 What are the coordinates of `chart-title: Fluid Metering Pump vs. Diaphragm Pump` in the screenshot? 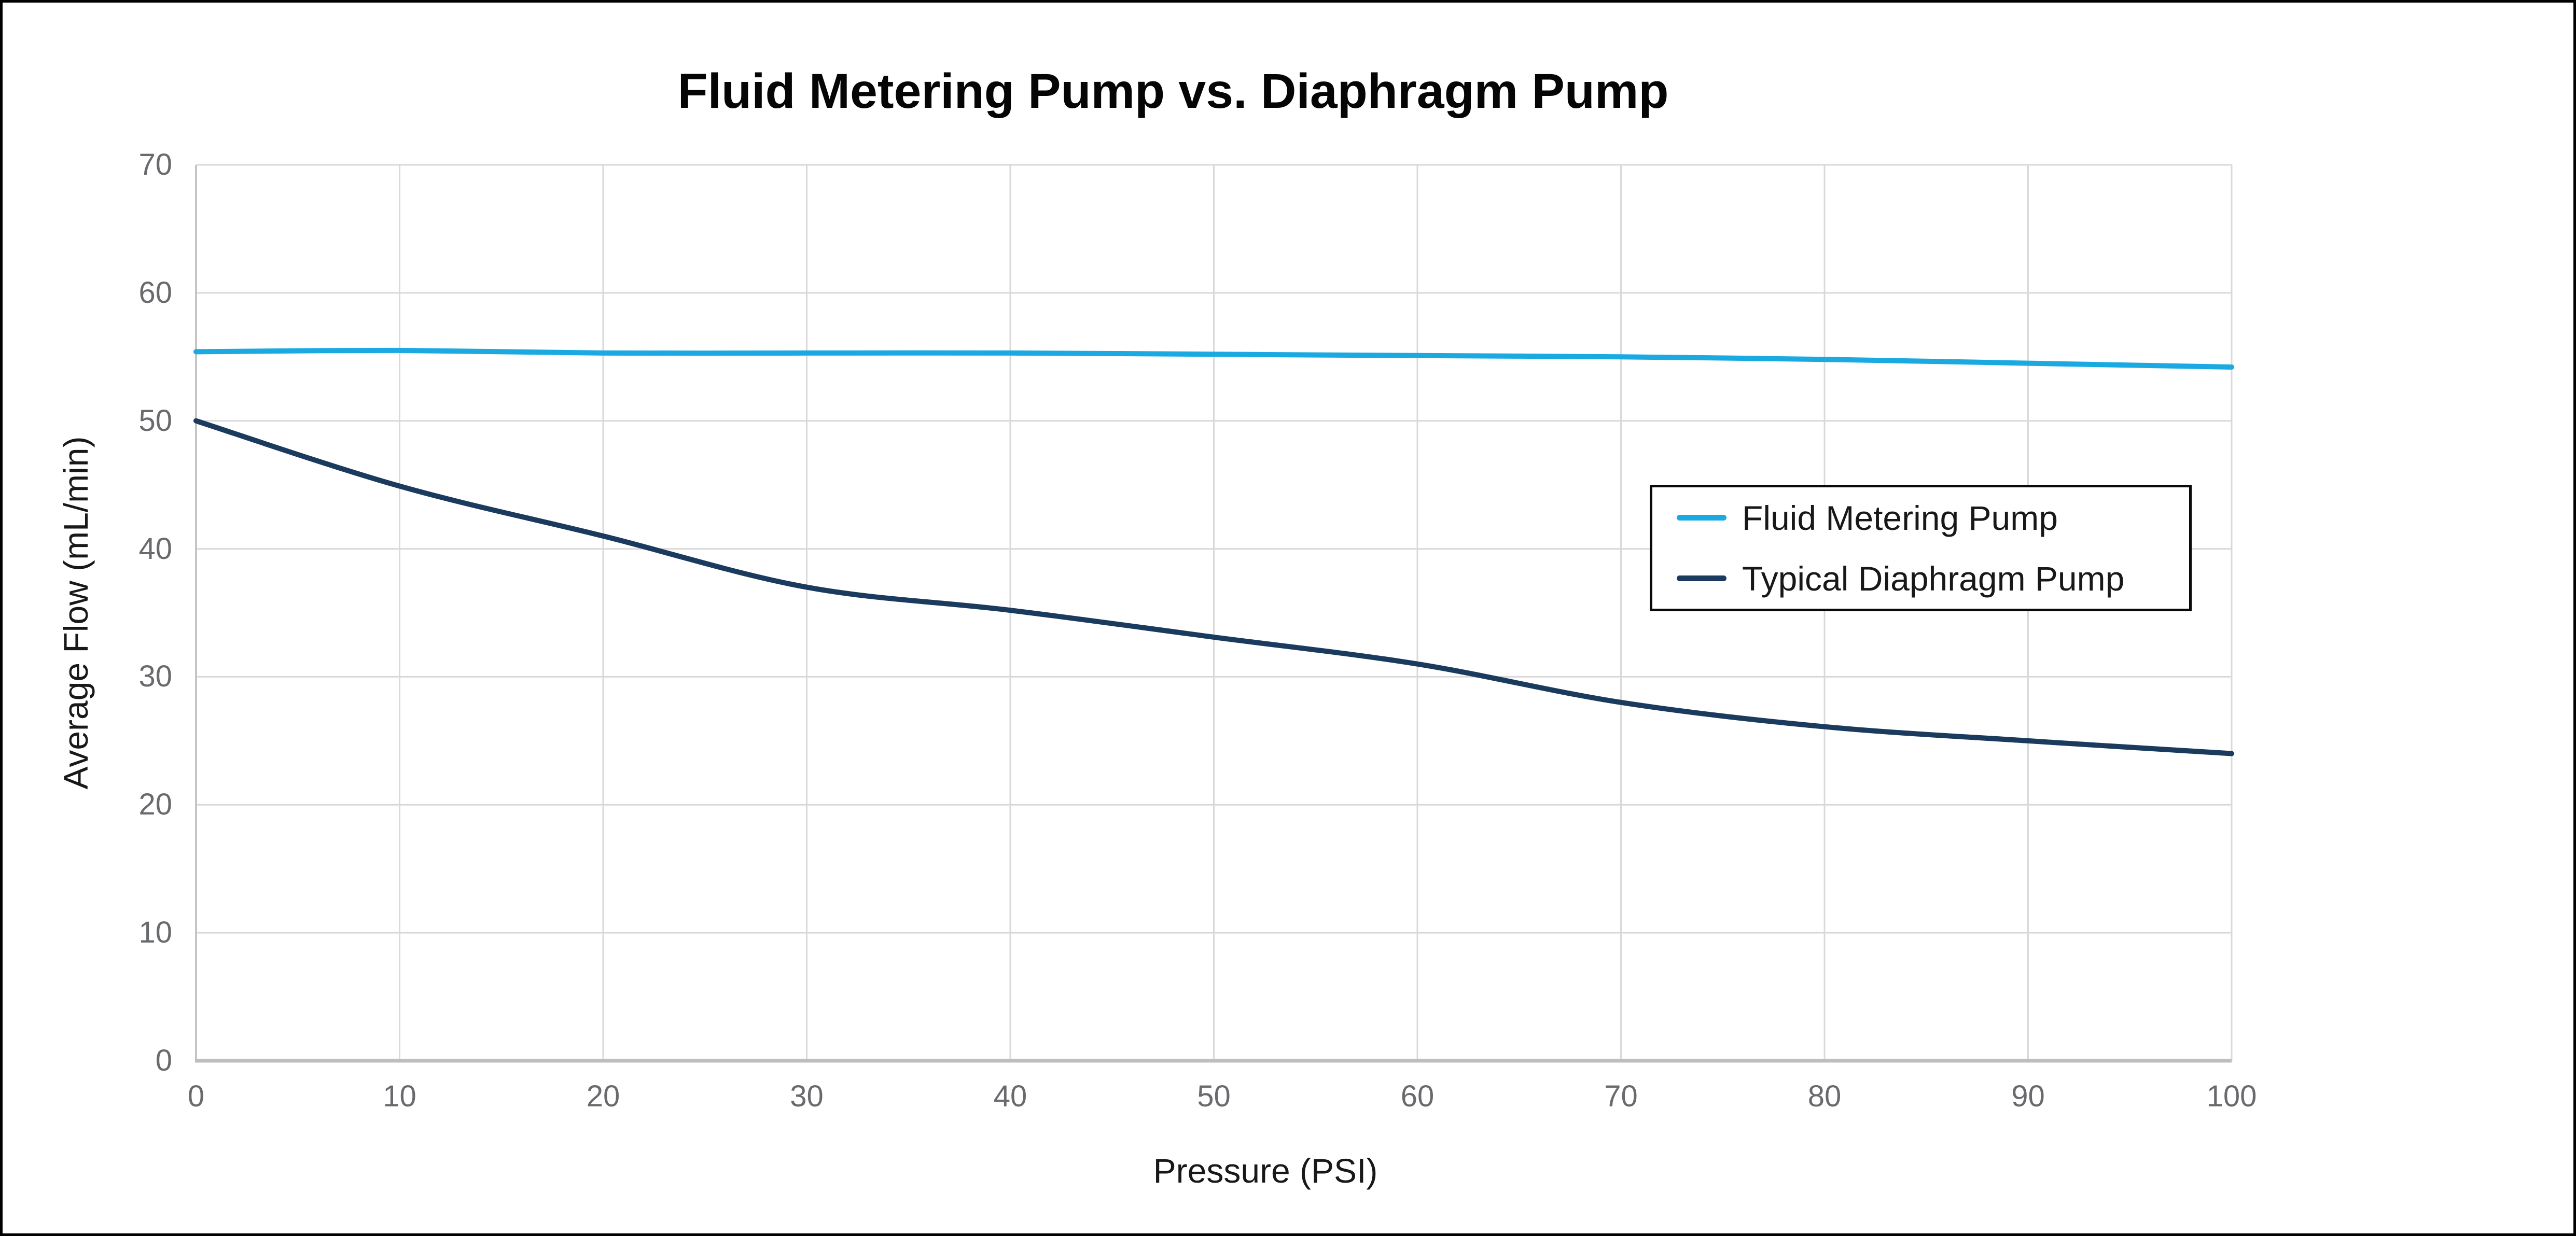 It's located at (1173, 91).